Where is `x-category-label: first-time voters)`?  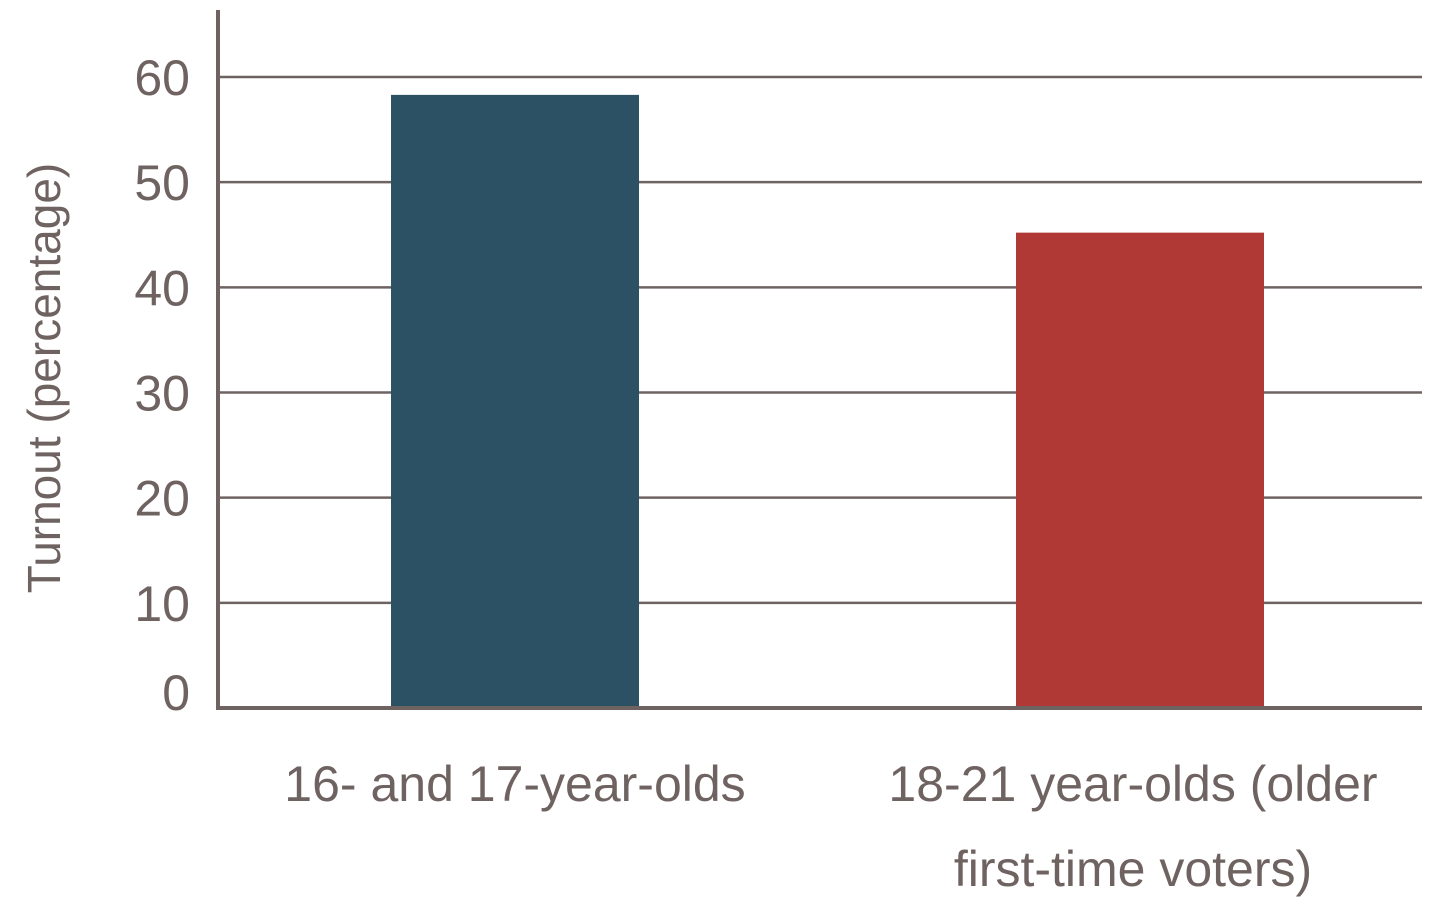
x-category-label: first-time voters) is located at coordinates (1133, 869).